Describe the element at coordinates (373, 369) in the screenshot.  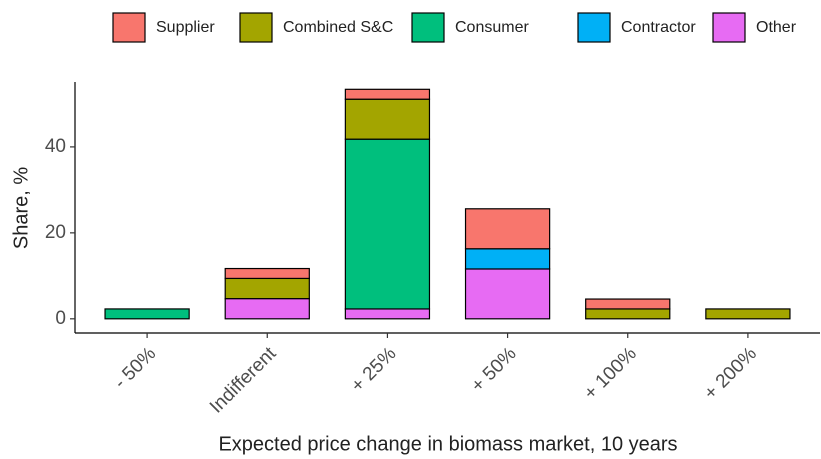
I see `x-tick-label: + 25%` at that location.